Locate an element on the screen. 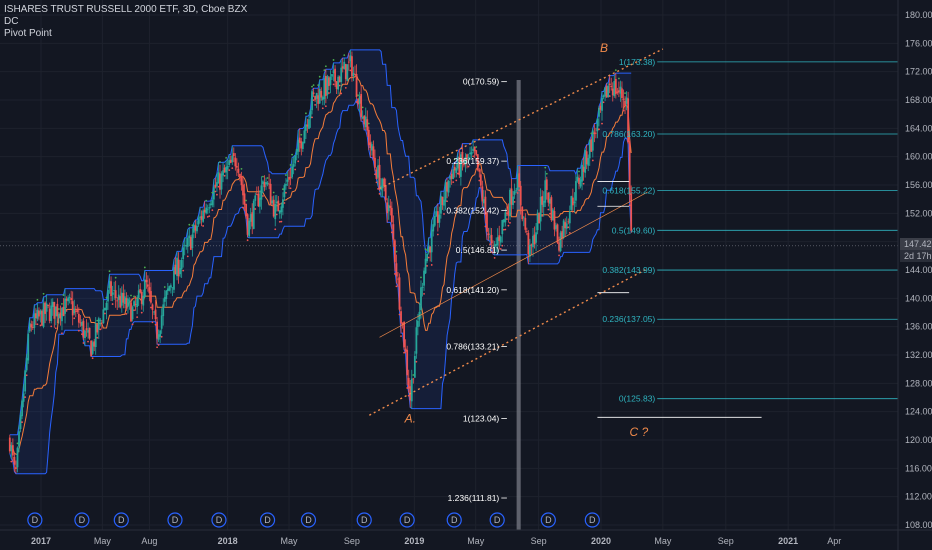  time-tick-label: 2017 is located at coordinates (41, 541).